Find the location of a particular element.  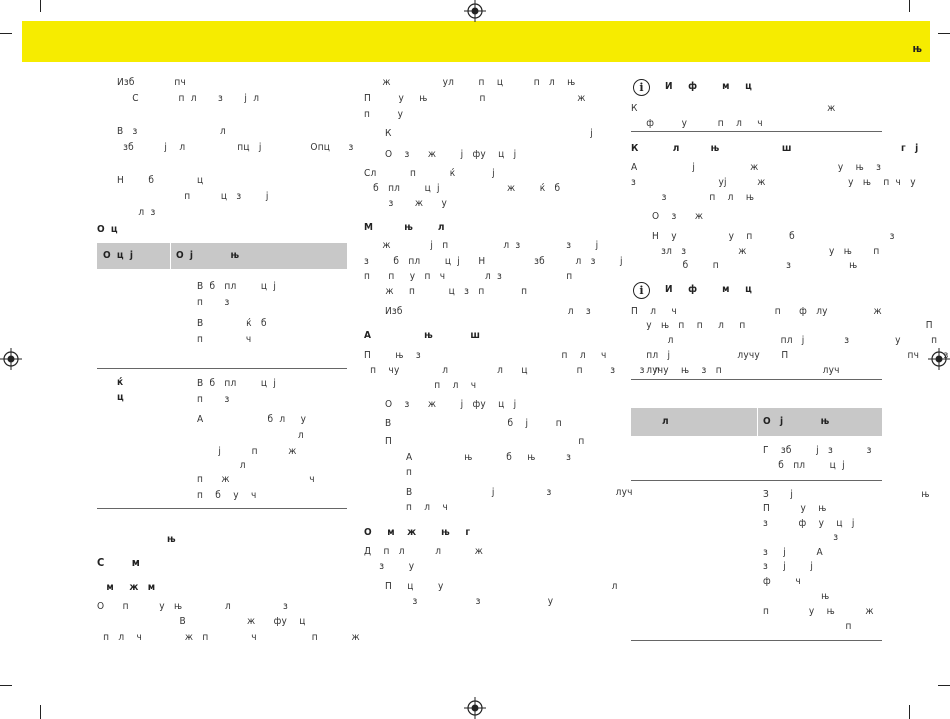

list-item: П п is located at coordinates (485, 441).